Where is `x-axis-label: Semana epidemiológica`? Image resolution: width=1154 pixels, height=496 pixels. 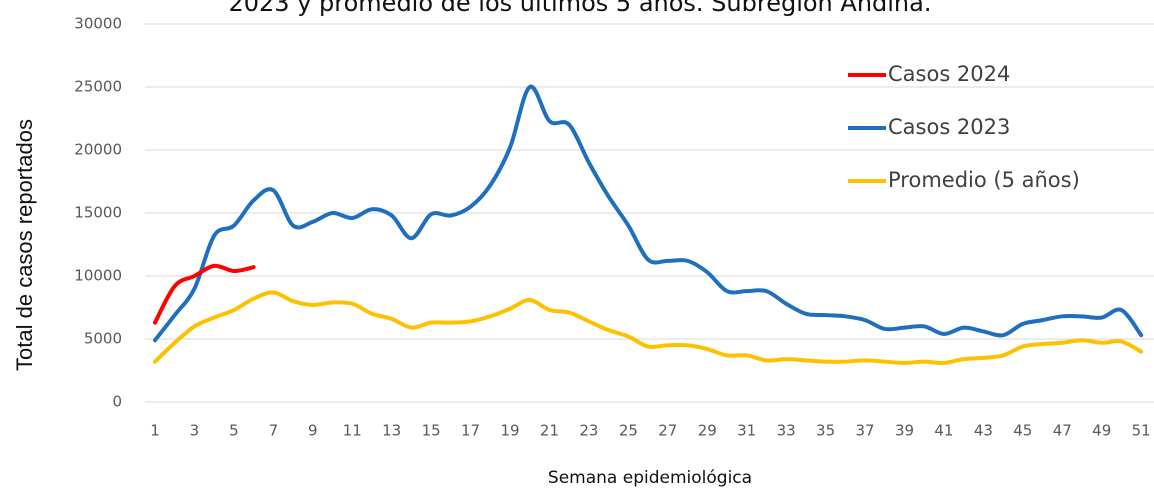 x-axis-label: Semana epidemiológica is located at coordinates (650, 478).